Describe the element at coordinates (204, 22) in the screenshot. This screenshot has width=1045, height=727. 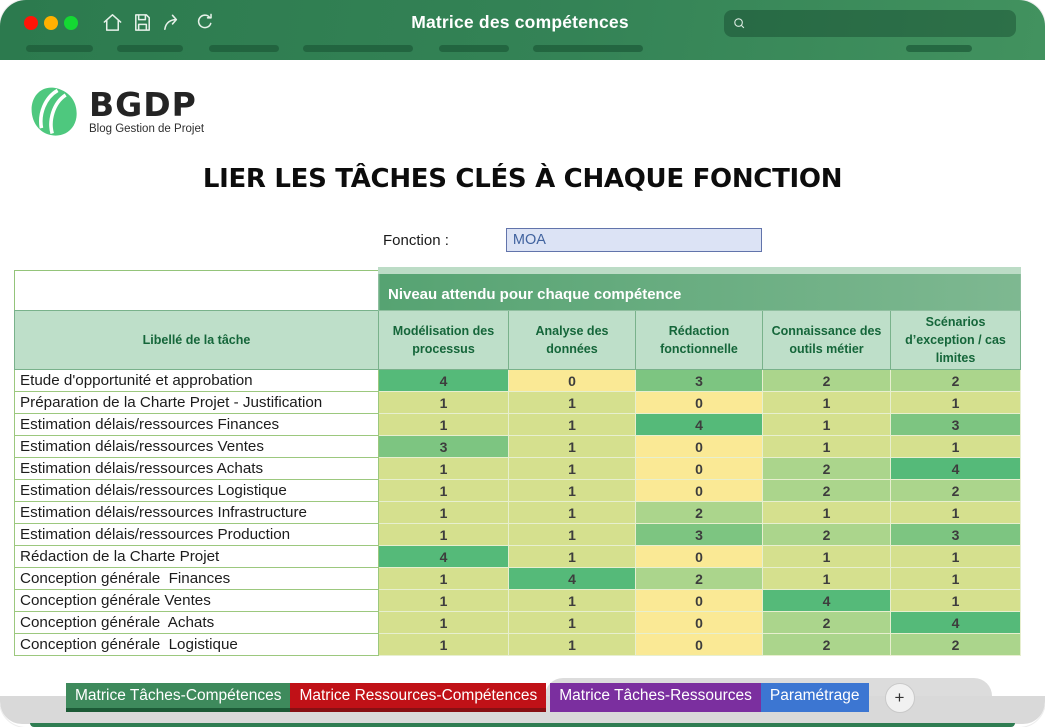
I see `refresh-icon` at that location.